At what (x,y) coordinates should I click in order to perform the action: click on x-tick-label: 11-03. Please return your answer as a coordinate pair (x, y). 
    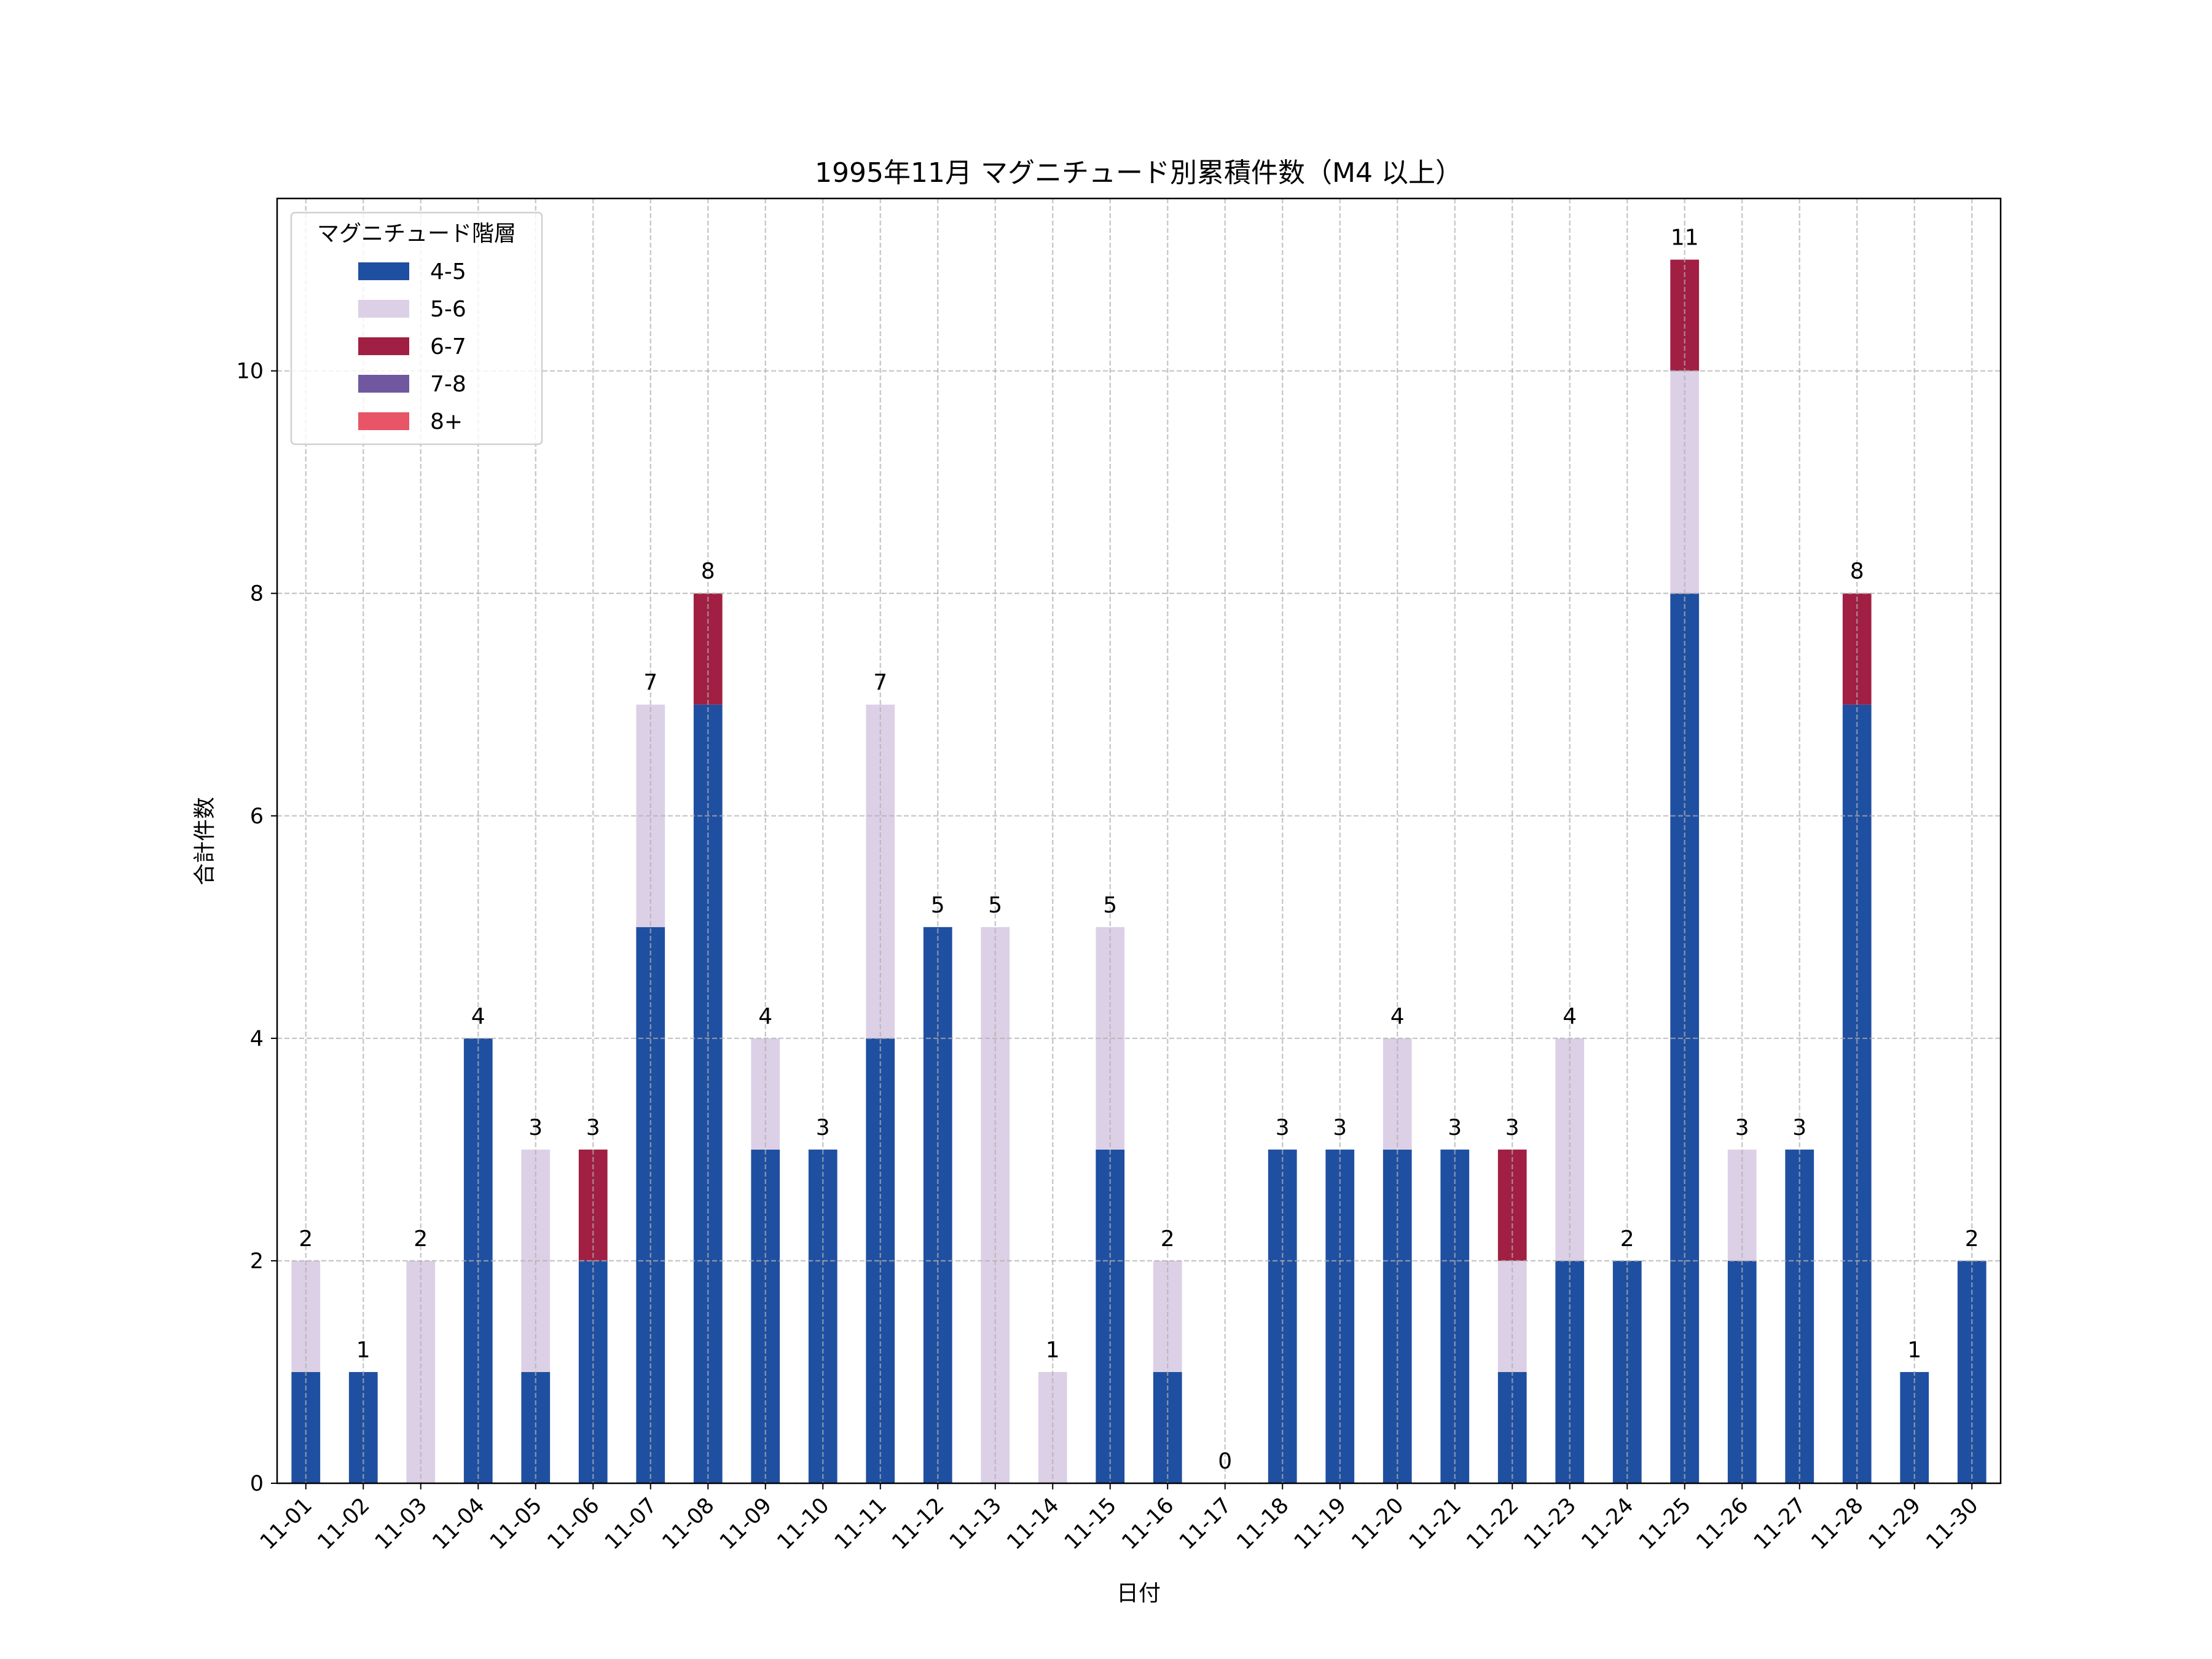
    Looking at the image, I should click on (401, 1524).